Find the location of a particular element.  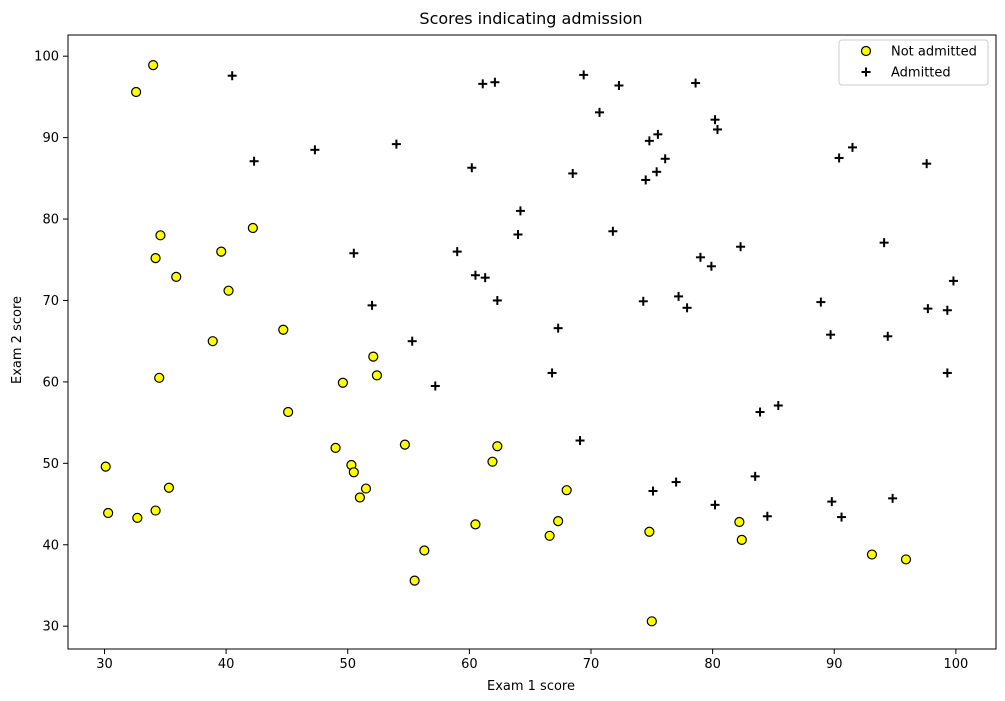

x-tick-label: 70 is located at coordinates (591, 664).